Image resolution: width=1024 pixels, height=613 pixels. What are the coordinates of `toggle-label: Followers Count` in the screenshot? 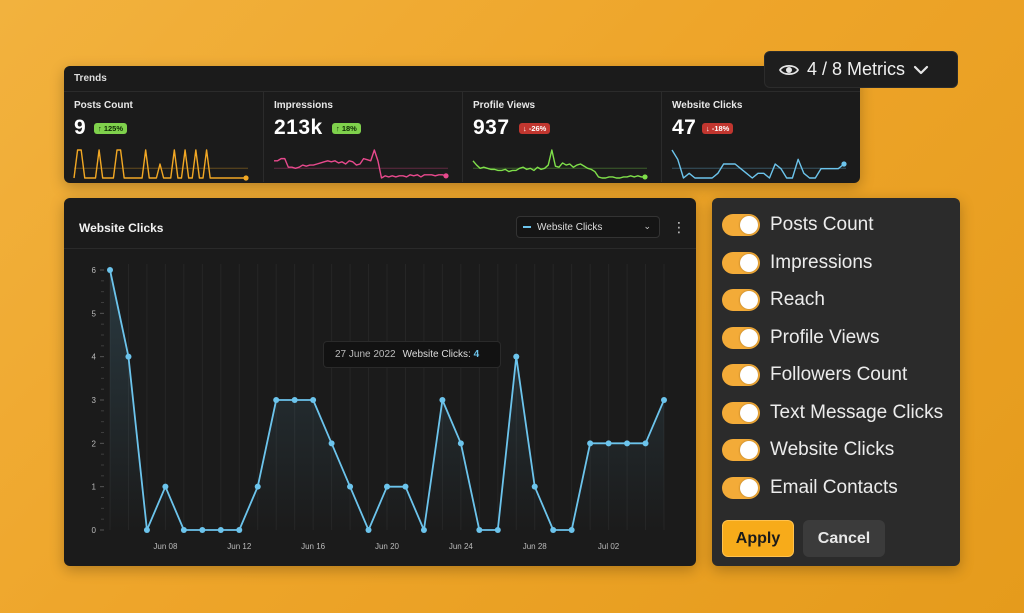 It's located at (839, 374).